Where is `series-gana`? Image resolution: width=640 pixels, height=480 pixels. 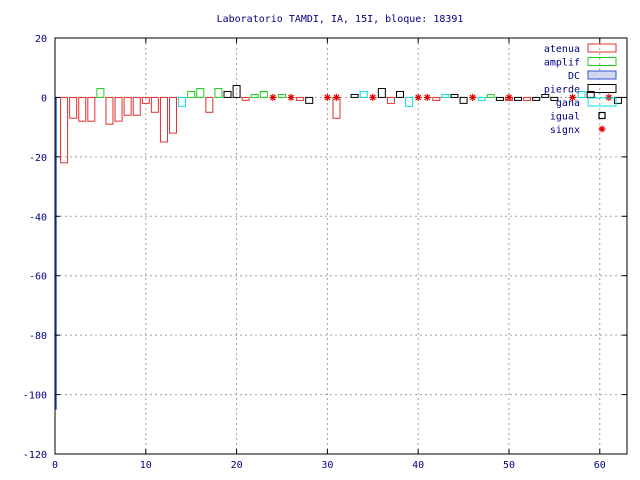 series-gana is located at coordinates (382, 98).